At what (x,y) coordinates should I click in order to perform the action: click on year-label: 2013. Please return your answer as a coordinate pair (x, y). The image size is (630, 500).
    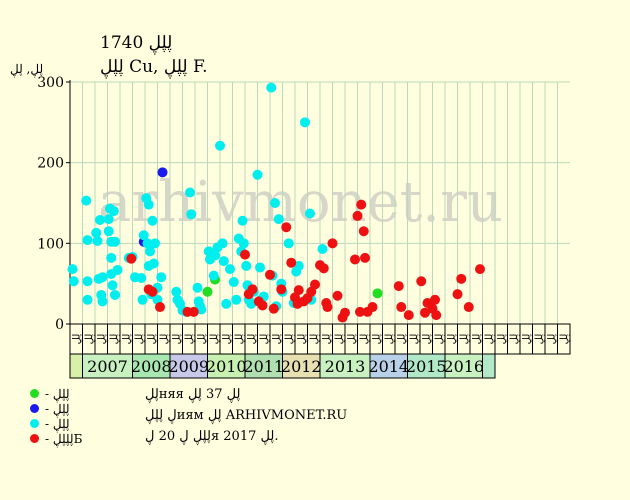
    Looking at the image, I should click on (345, 366).